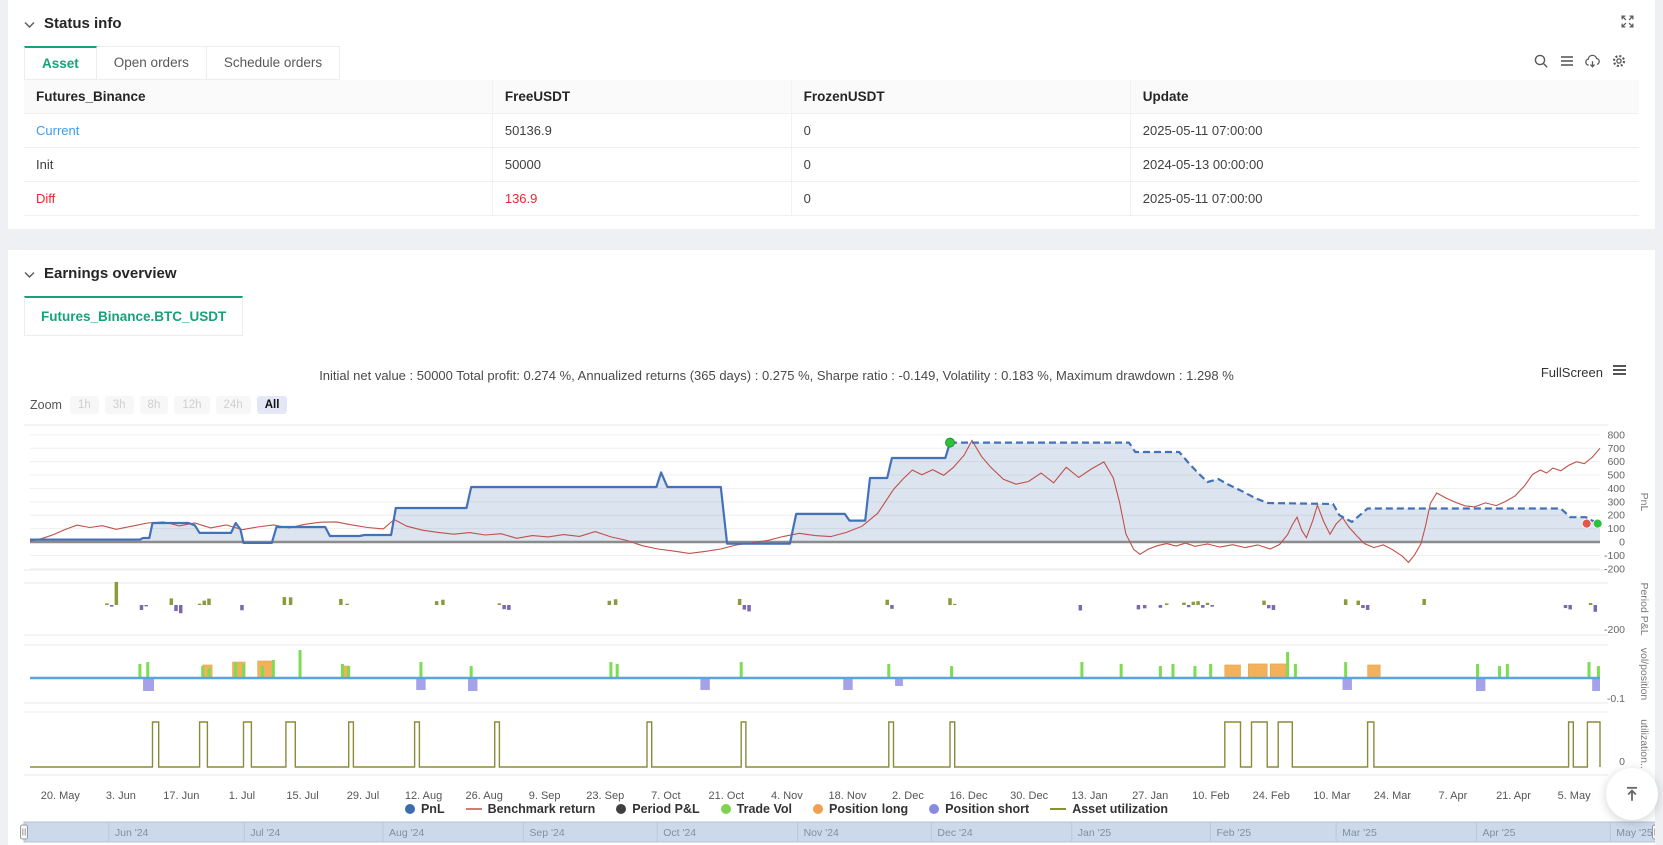 The image size is (1663, 845). What do you see at coordinates (1571, 372) in the screenshot?
I see `fullscreen-label: FullScreen` at bounding box center [1571, 372].